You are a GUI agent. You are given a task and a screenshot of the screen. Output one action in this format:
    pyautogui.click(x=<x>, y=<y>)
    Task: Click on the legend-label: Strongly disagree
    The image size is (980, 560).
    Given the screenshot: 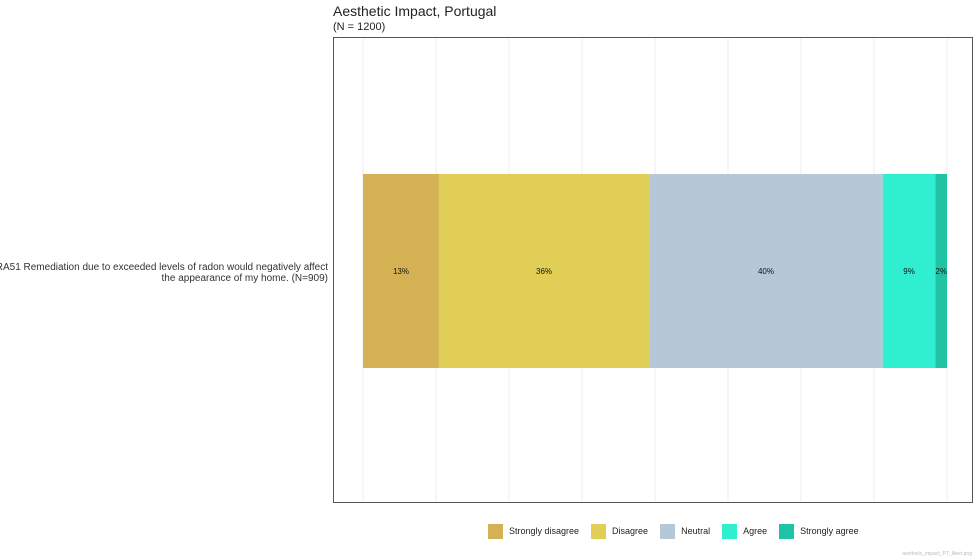 What is the action you would take?
    pyautogui.click(x=544, y=531)
    